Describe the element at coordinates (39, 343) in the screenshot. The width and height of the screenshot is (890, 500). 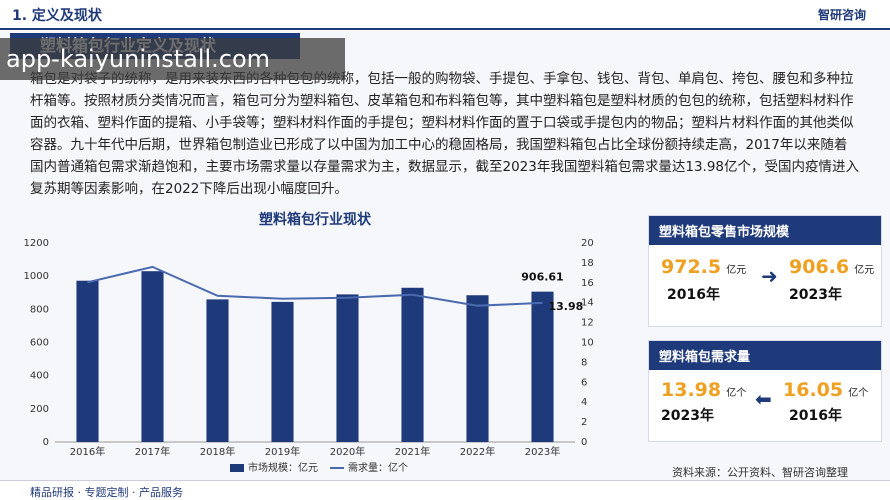
I see `y-tick-label: 600` at that location.